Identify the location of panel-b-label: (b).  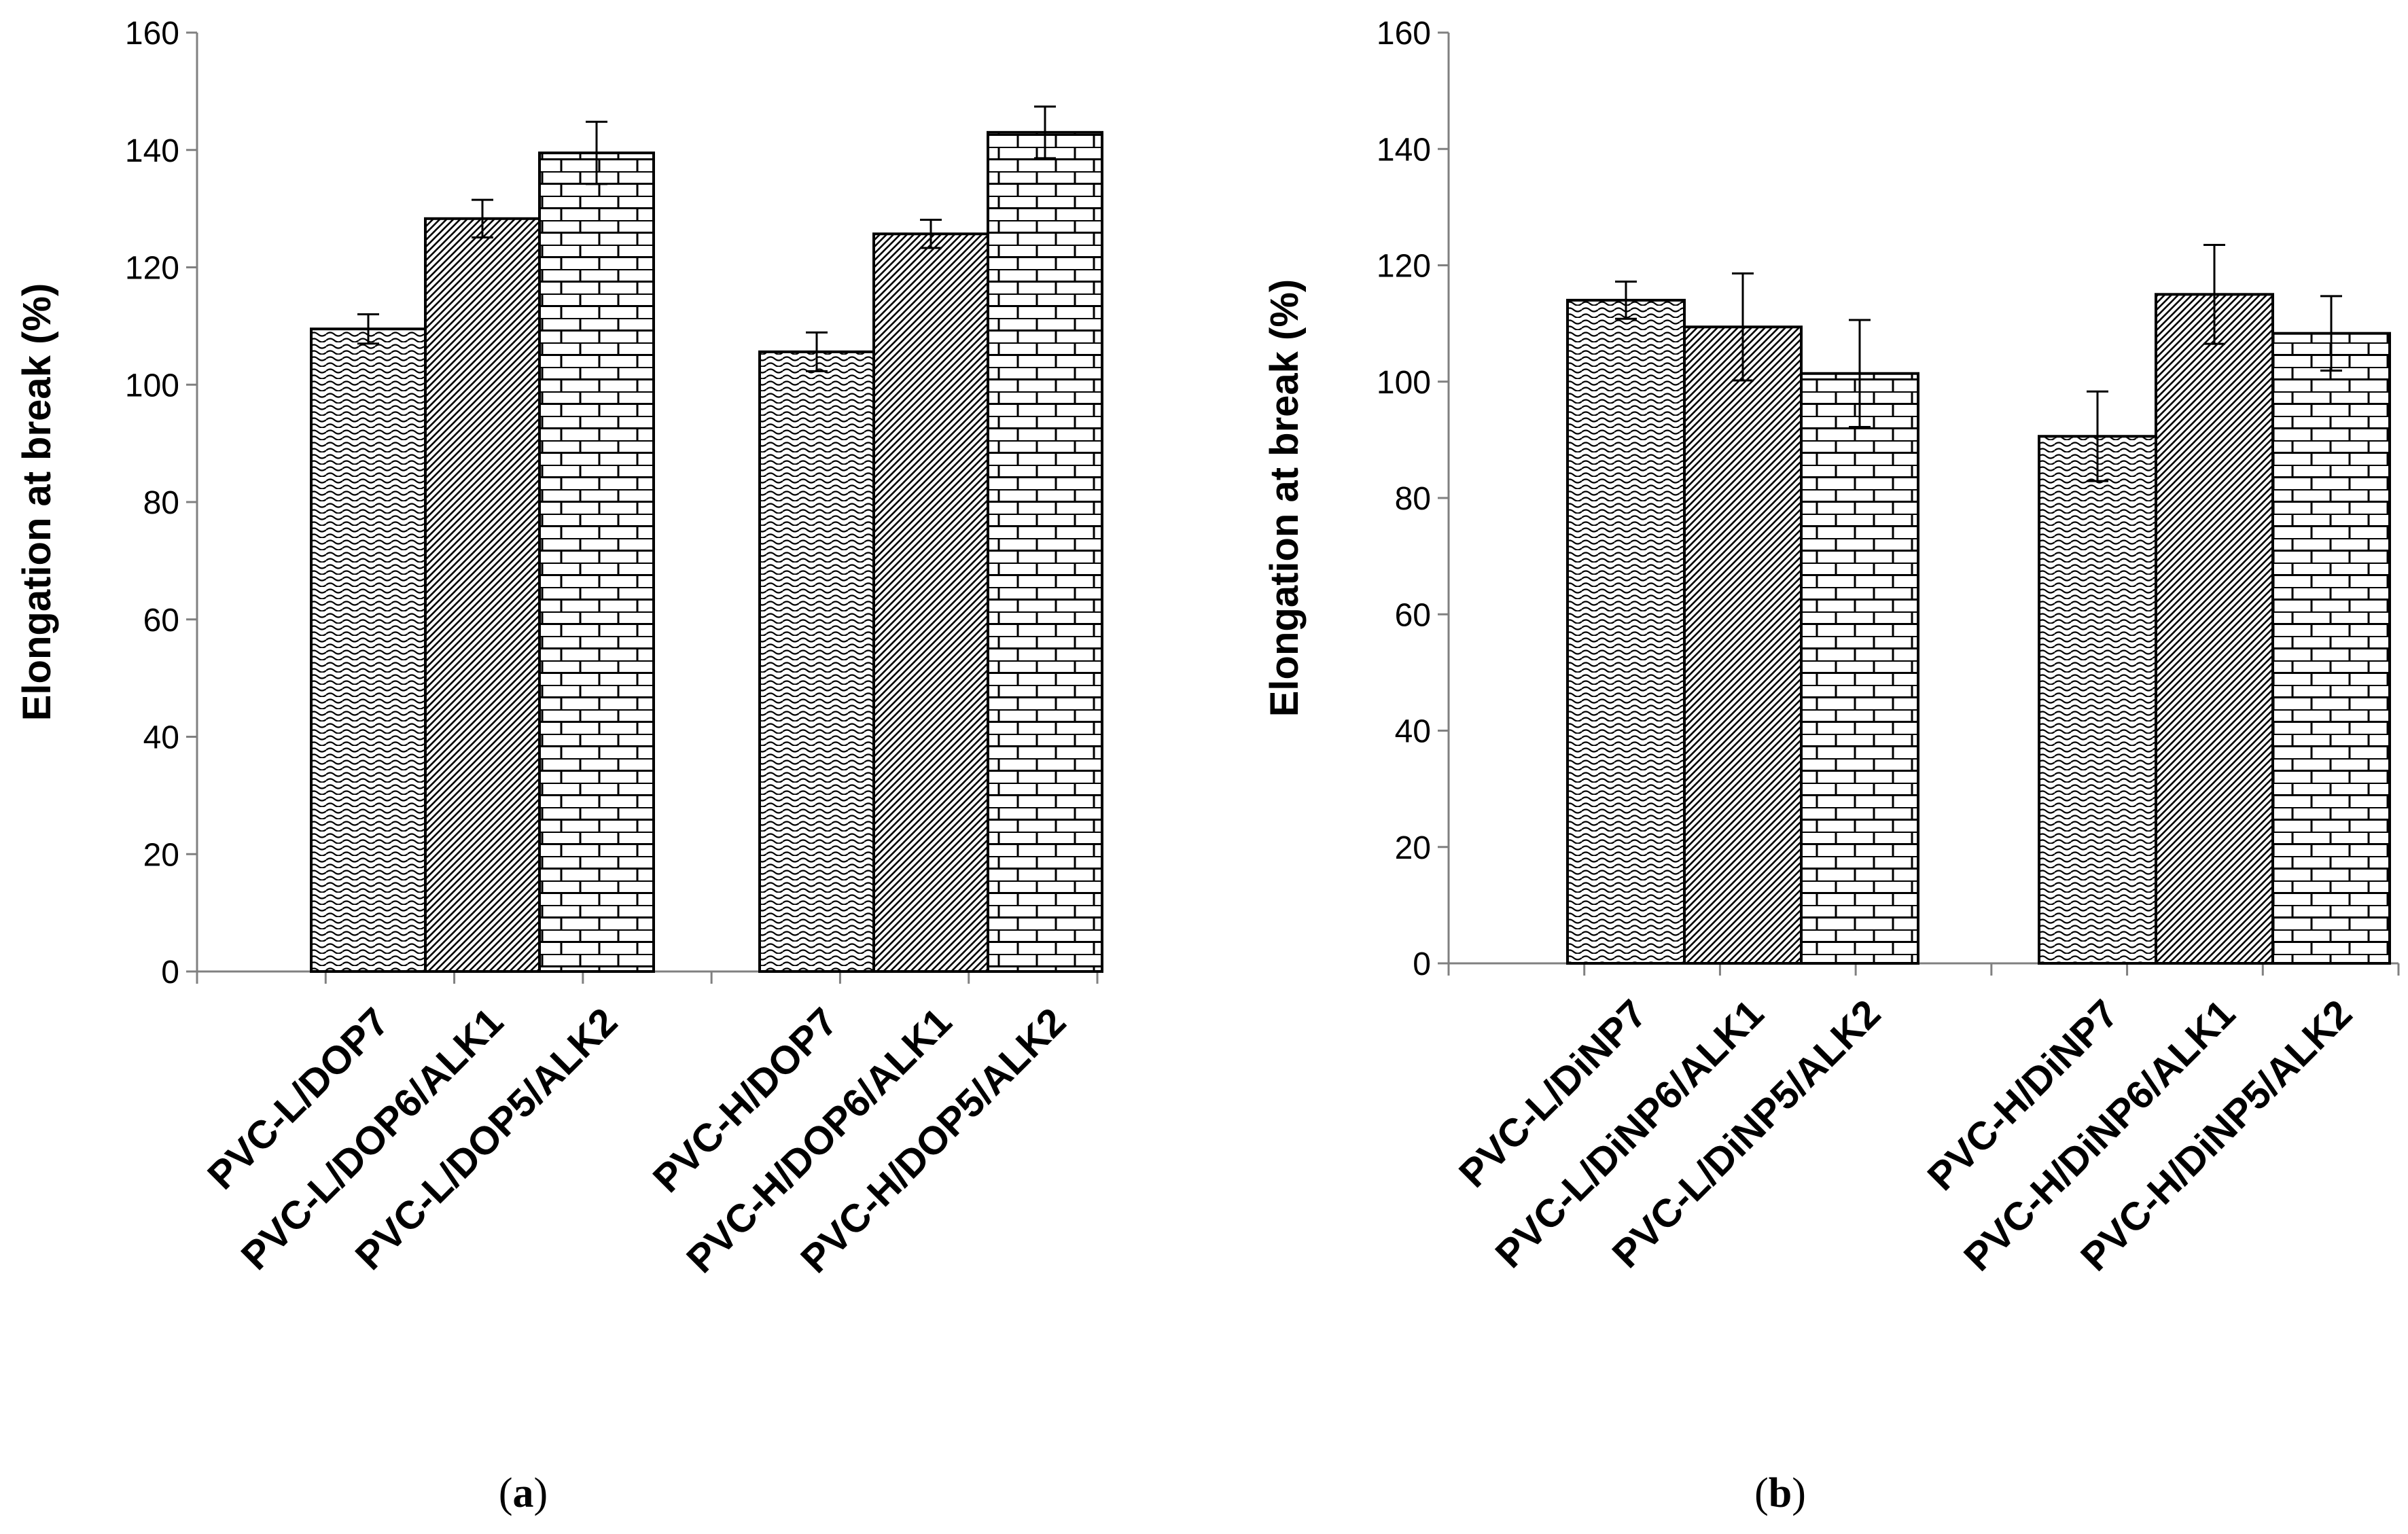
(1780, 1493).